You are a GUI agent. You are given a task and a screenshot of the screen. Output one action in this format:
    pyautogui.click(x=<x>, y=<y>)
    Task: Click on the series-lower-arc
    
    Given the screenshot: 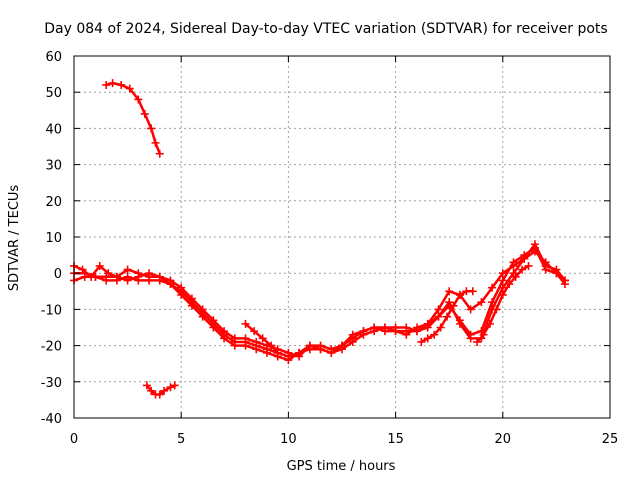 What is the action you would take?
    pyautogui.click(x=160, y=390)
    